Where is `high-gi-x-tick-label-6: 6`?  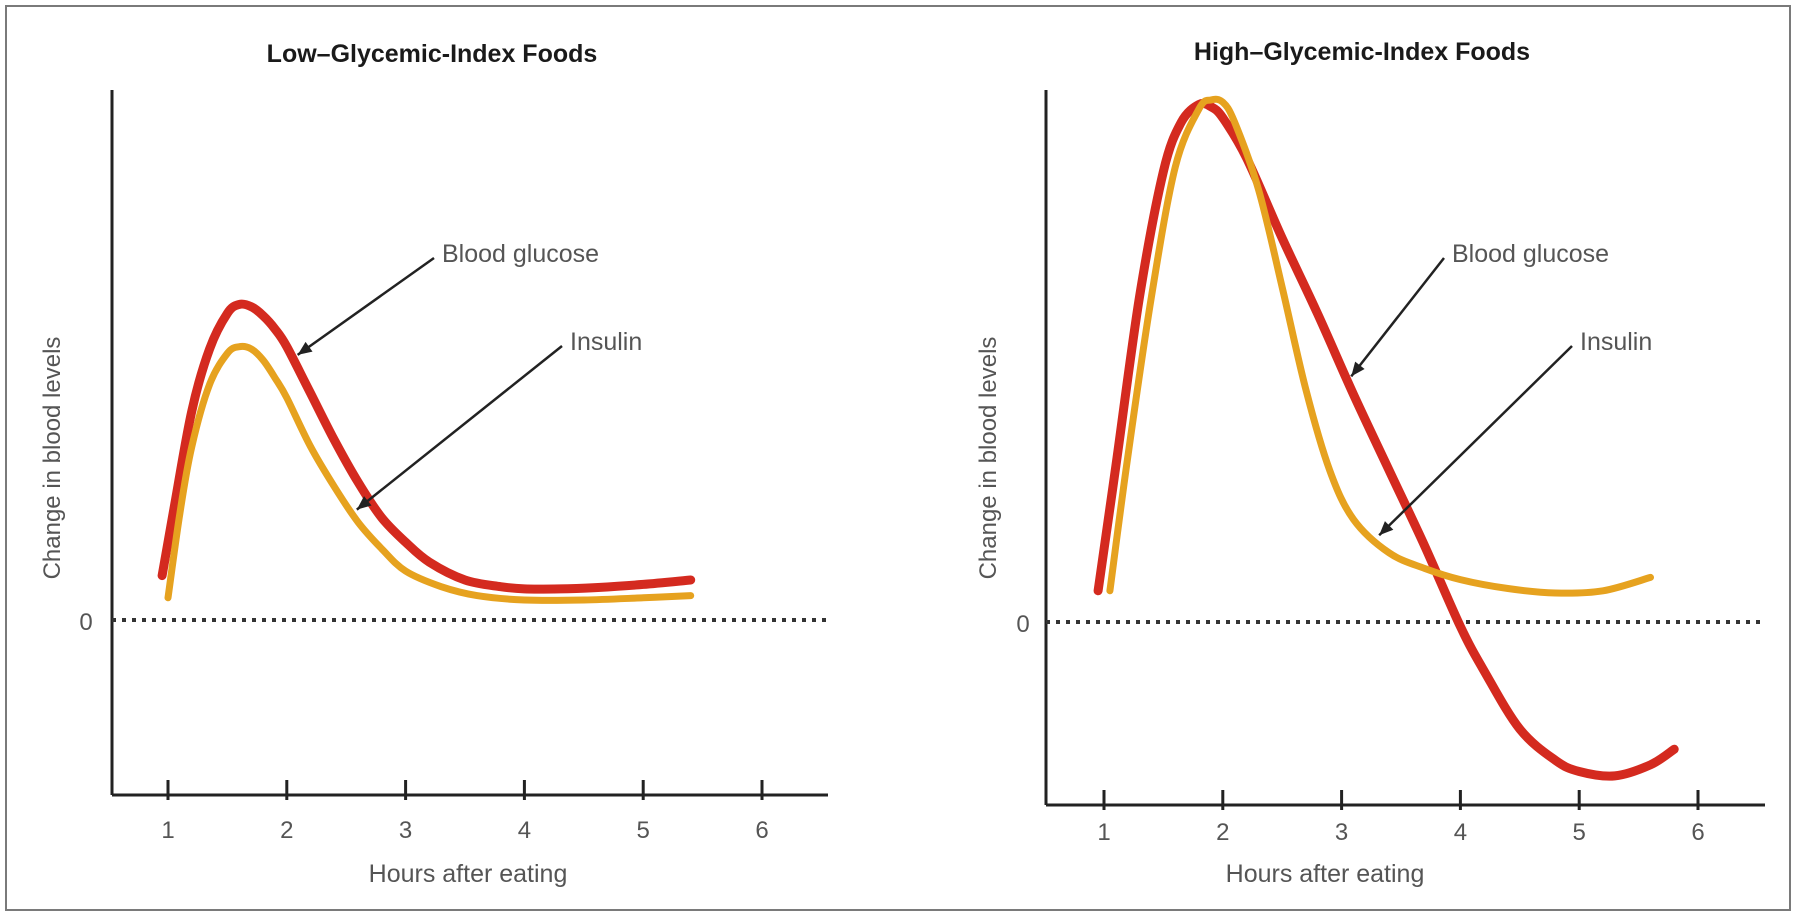 high-gi-x-tick-label-6: 6 is located at coordinates (1697, 832).